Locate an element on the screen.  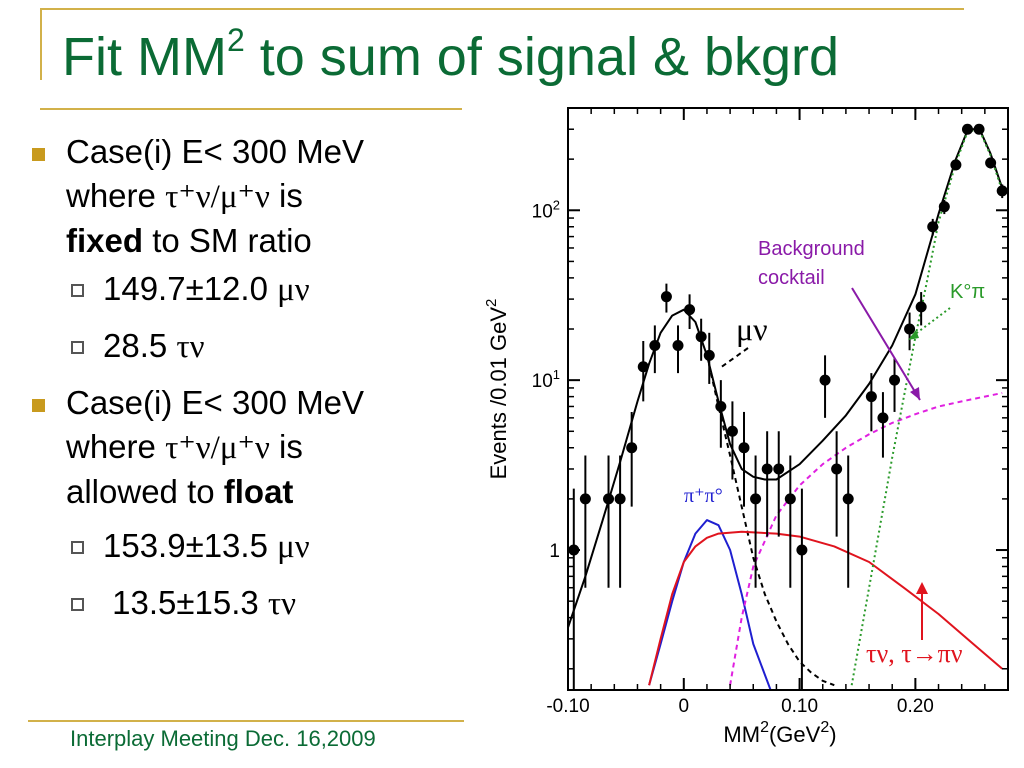
x-tick-label: 0 is located at coordinates (684, 706).